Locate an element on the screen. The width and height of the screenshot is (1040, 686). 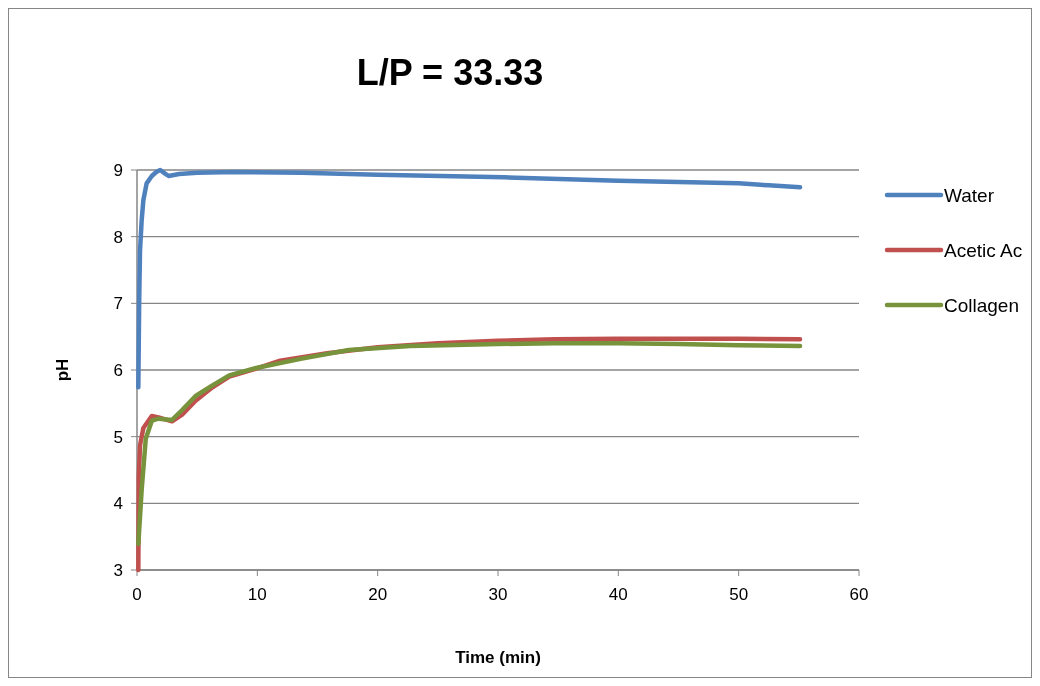
y-tick-label: 4 is located at coordinates (118, 504).